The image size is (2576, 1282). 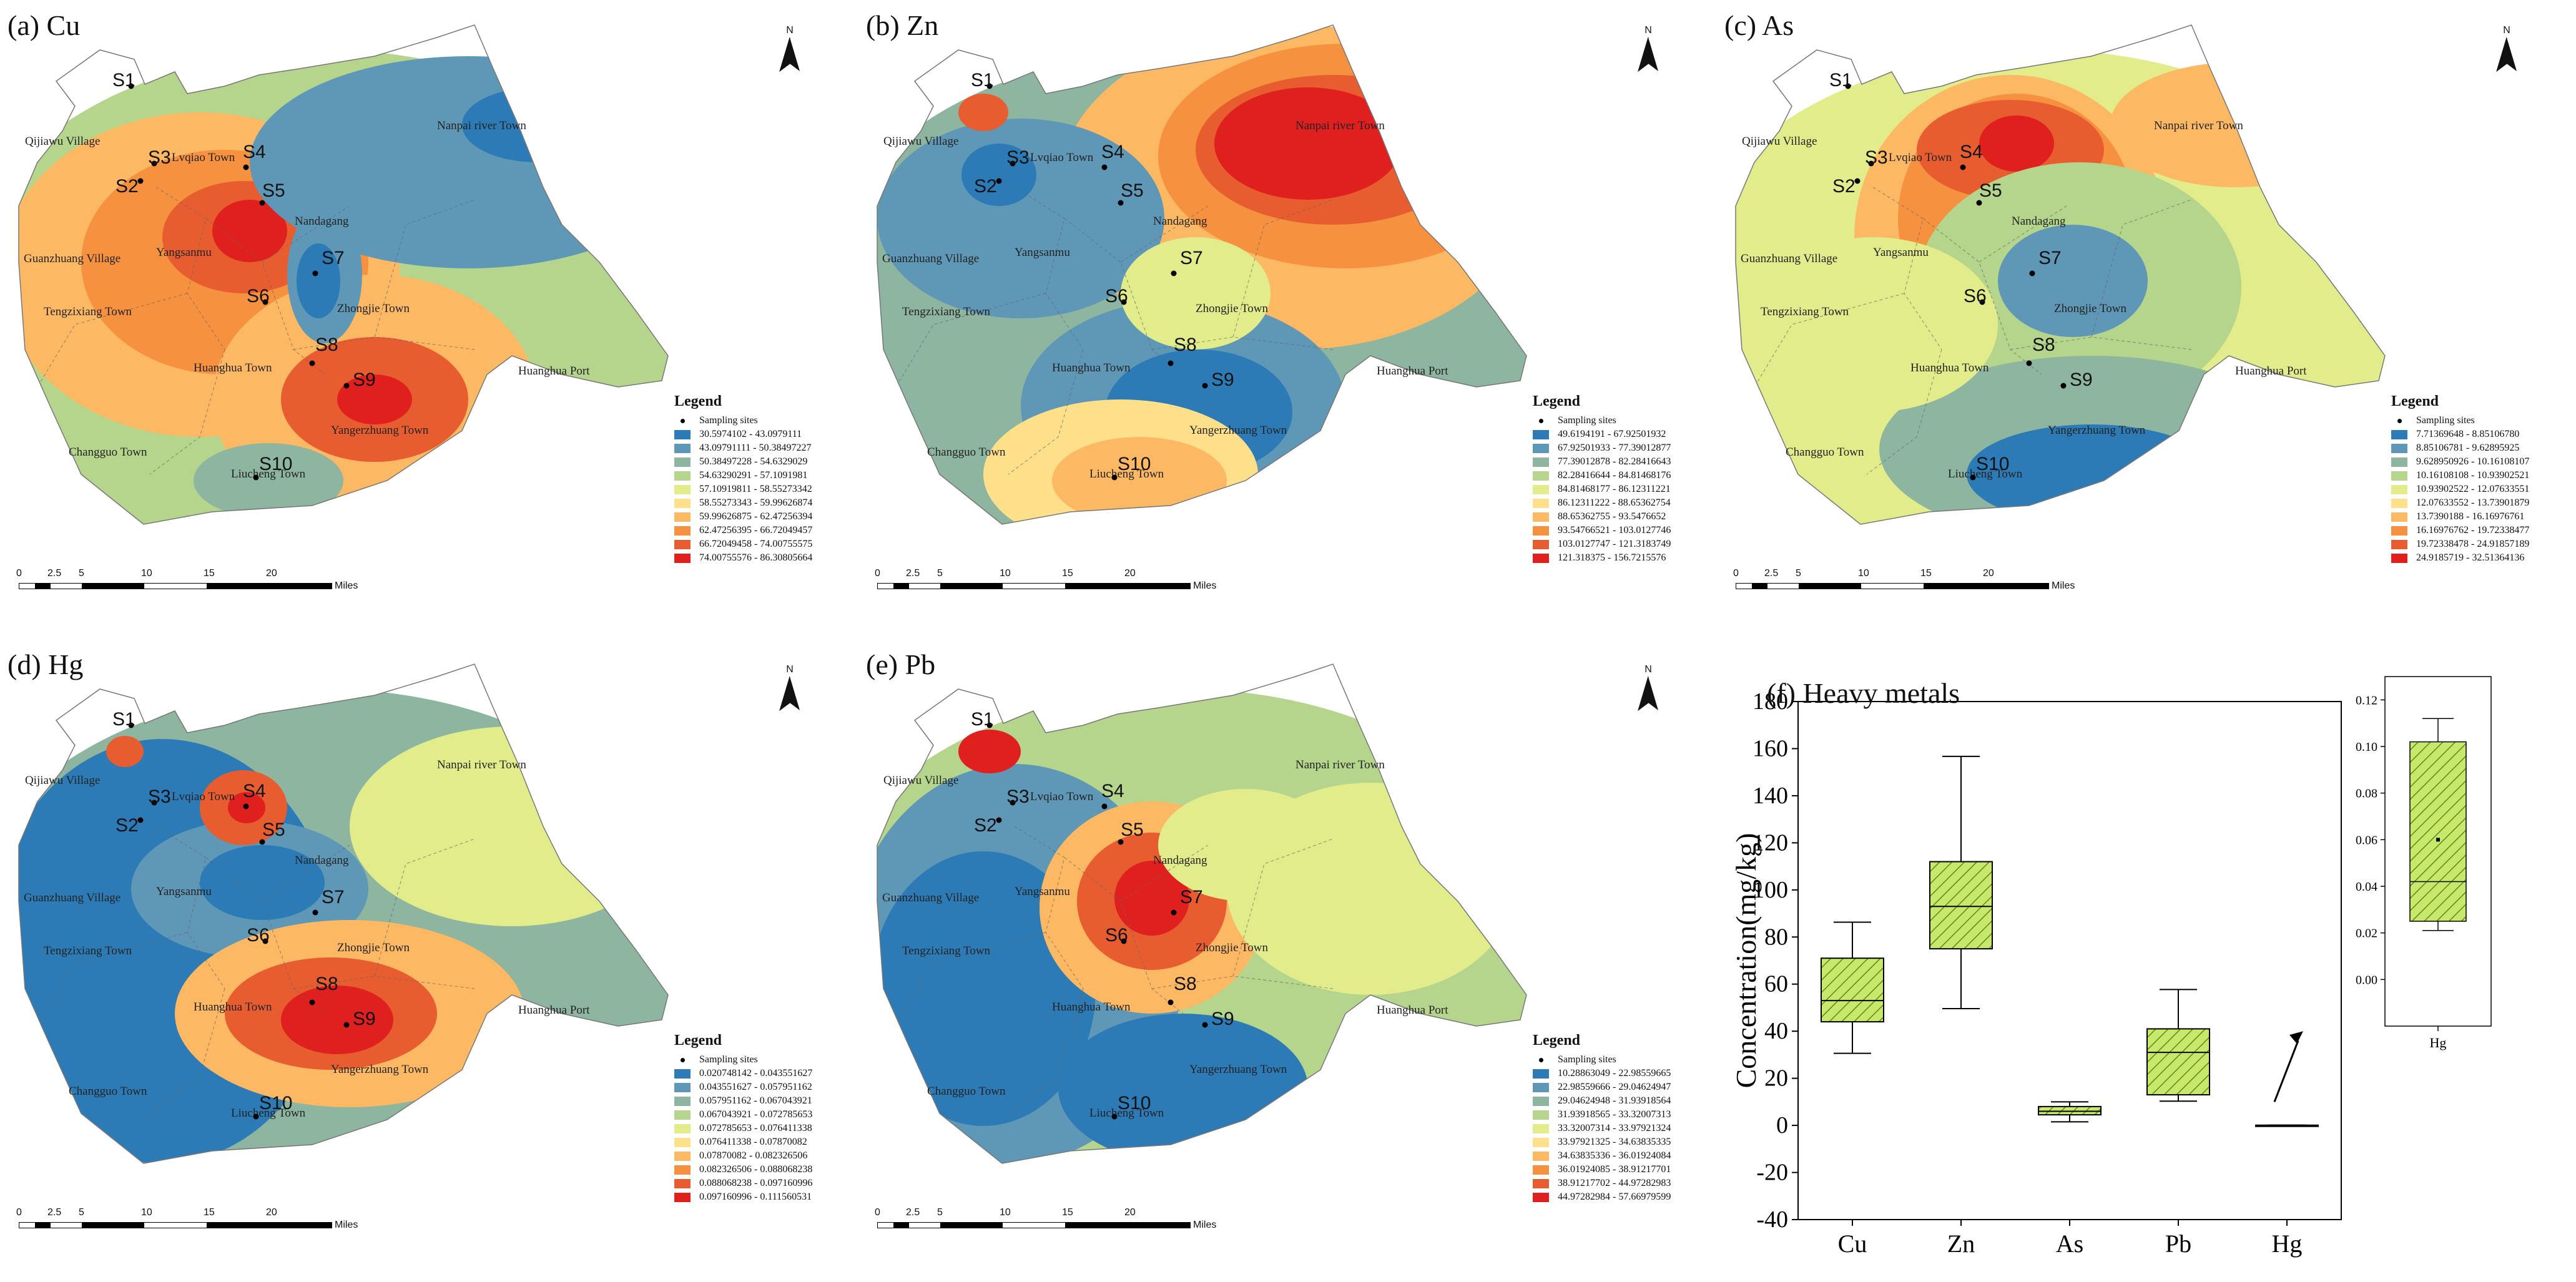 What do you see at coordinates (62, 780) in the screenshot?
I see `place-label: Qijiawu Village` at bounding box center [62, 780].